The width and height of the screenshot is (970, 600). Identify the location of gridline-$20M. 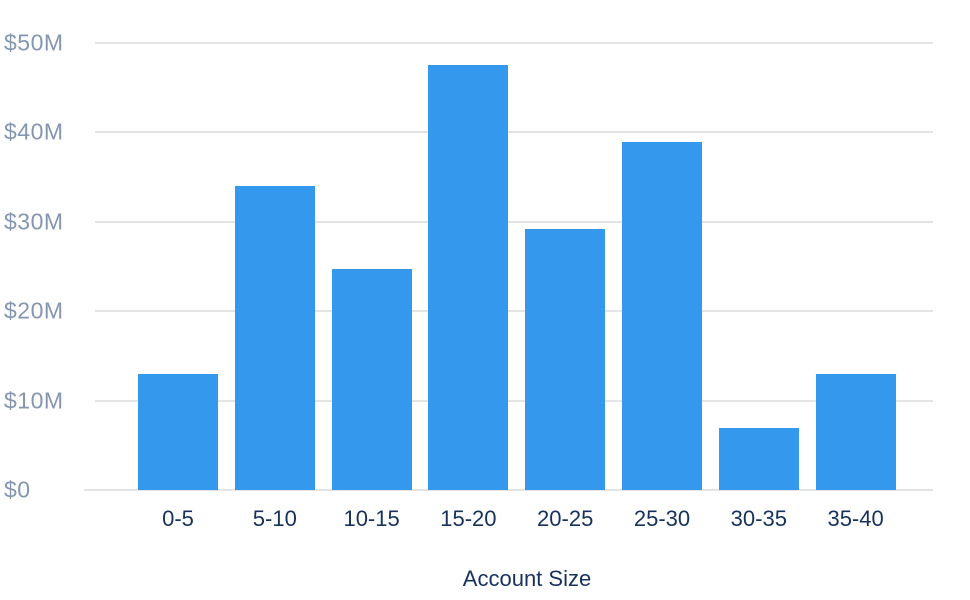
(514, 311).